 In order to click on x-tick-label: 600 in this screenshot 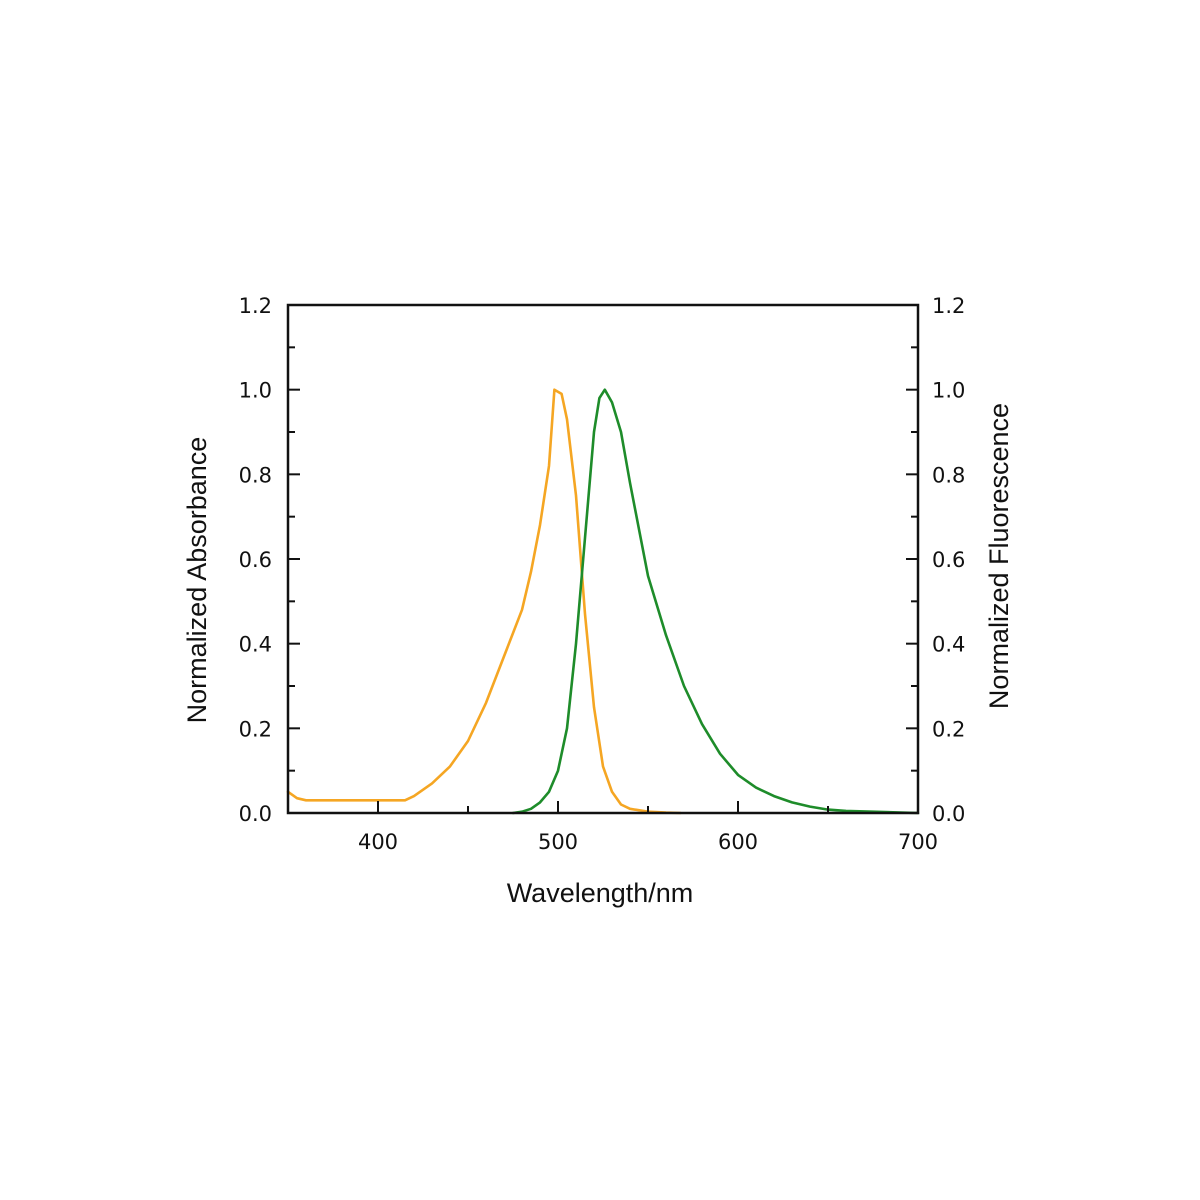, I will do `click(738, 842)`.